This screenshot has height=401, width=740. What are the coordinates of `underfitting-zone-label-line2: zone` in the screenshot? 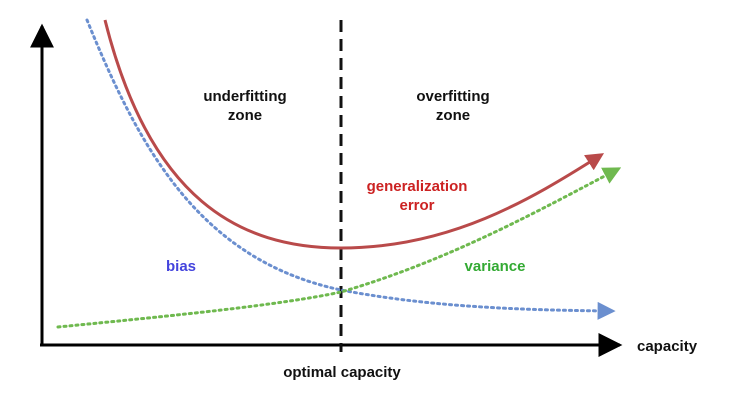 It's located at (245, 115).